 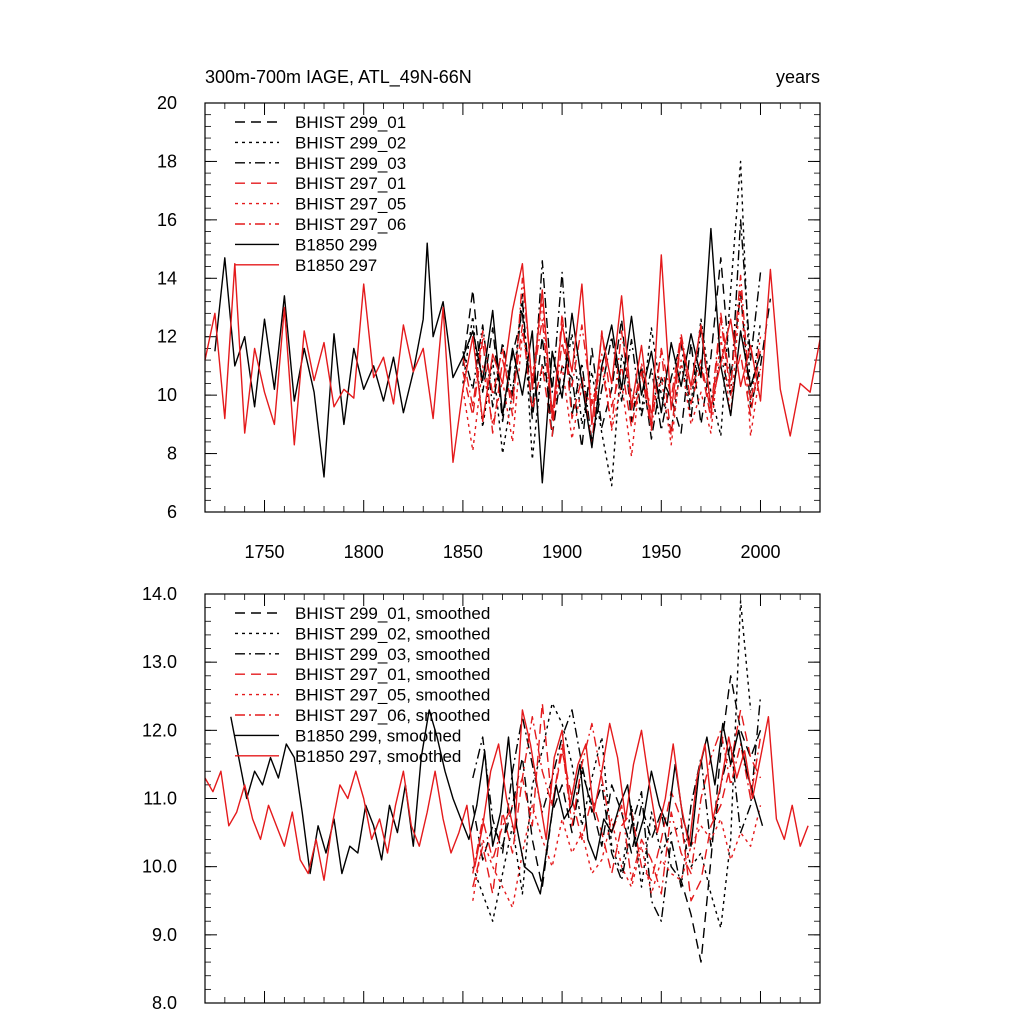 I want to click on y-tick-label: 12.0, so click(x=159, y=730).